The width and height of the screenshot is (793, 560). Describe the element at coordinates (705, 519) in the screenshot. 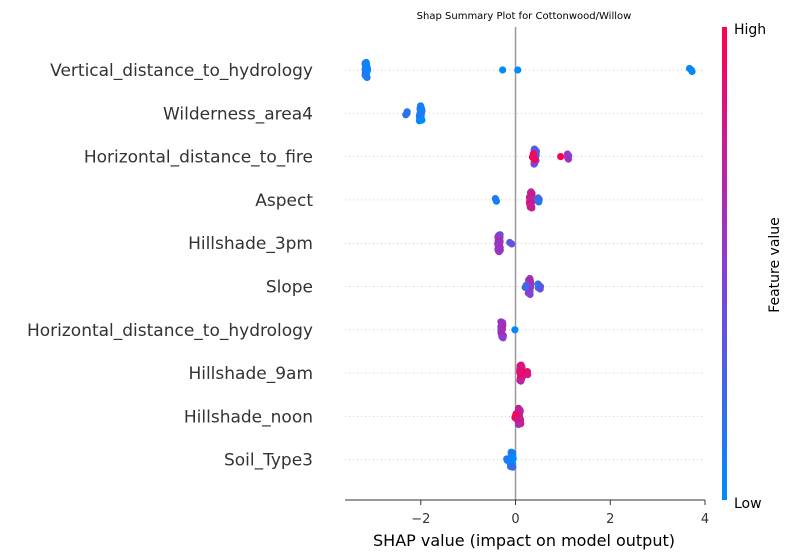

I see `x-tick-label: 4` at that location.